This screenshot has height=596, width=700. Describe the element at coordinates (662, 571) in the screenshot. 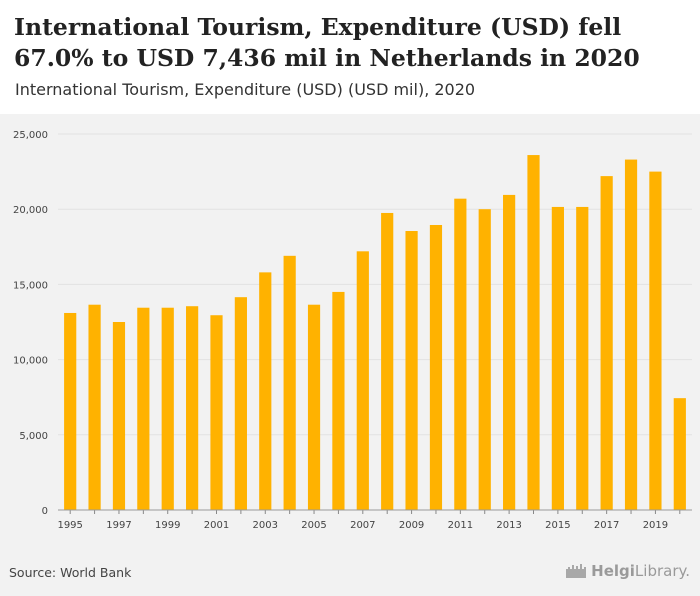

I see `logo-text-rest: Library.` at that location.